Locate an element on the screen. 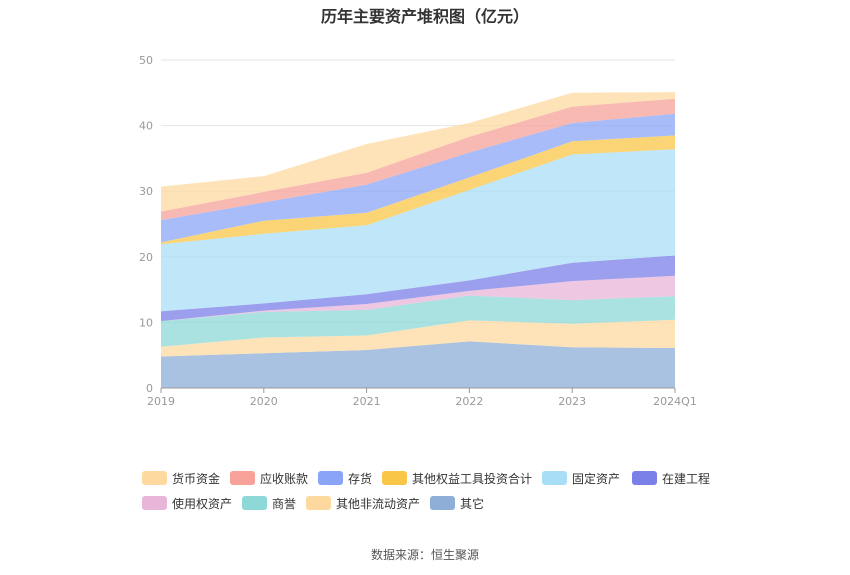  legend-label: 存货 is located at coordinates (360, 478).